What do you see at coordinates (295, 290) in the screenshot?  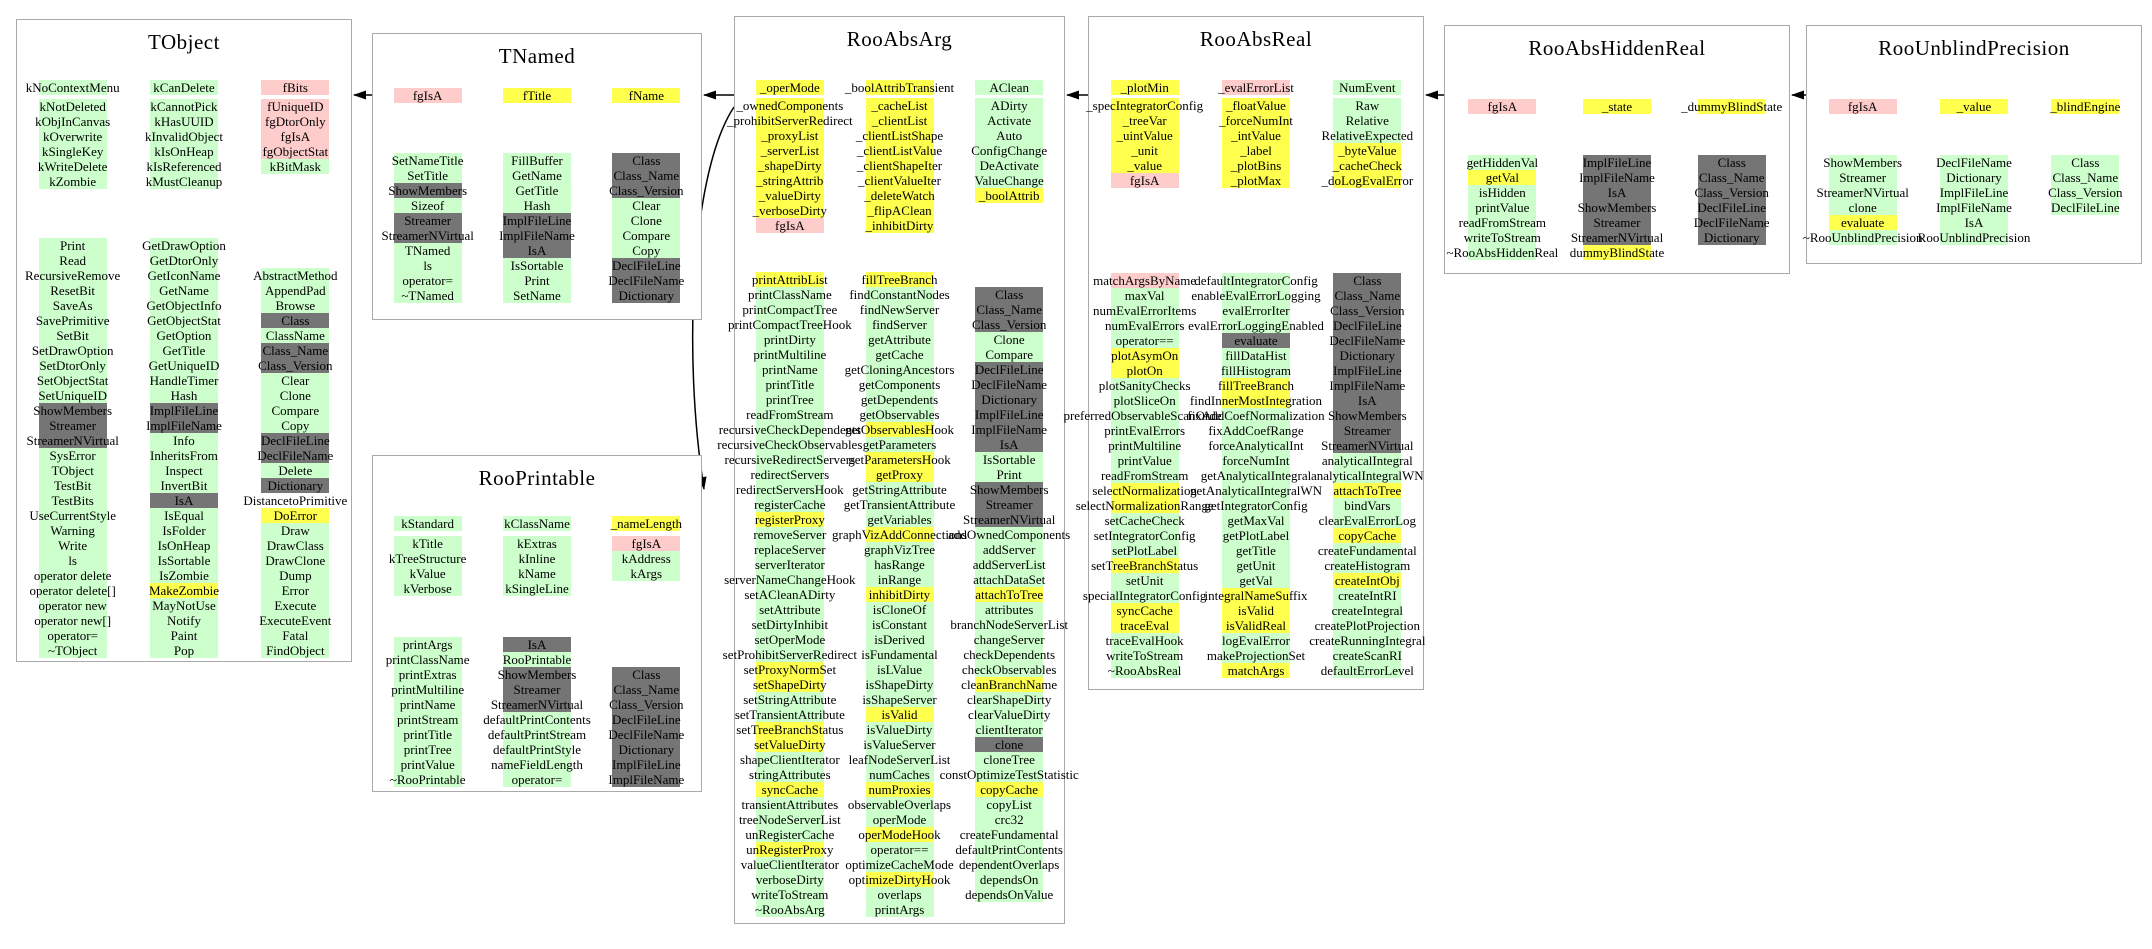 I see `member-chip: AppendPad` at bounding box center [295, 290].